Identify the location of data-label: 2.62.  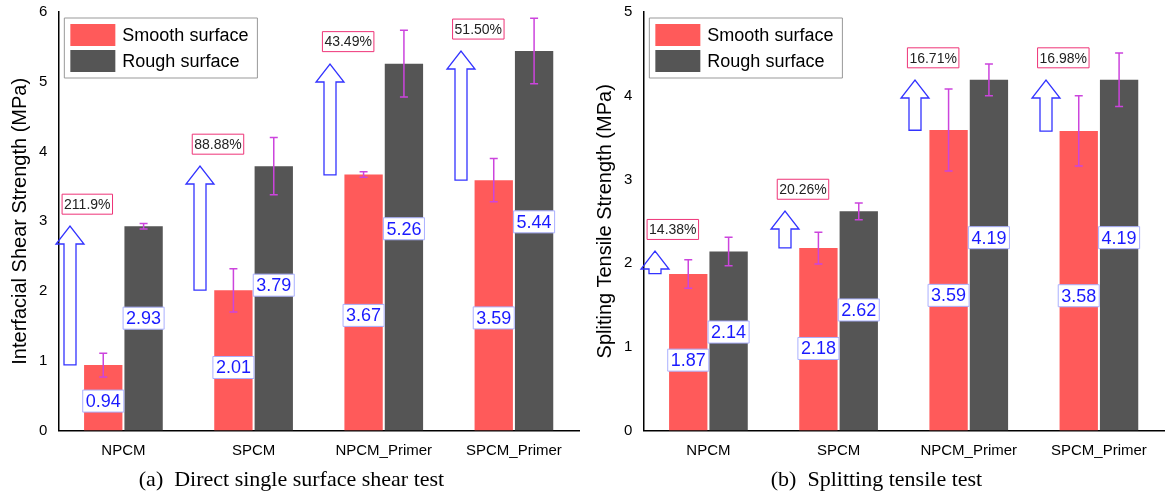
(859, 309).